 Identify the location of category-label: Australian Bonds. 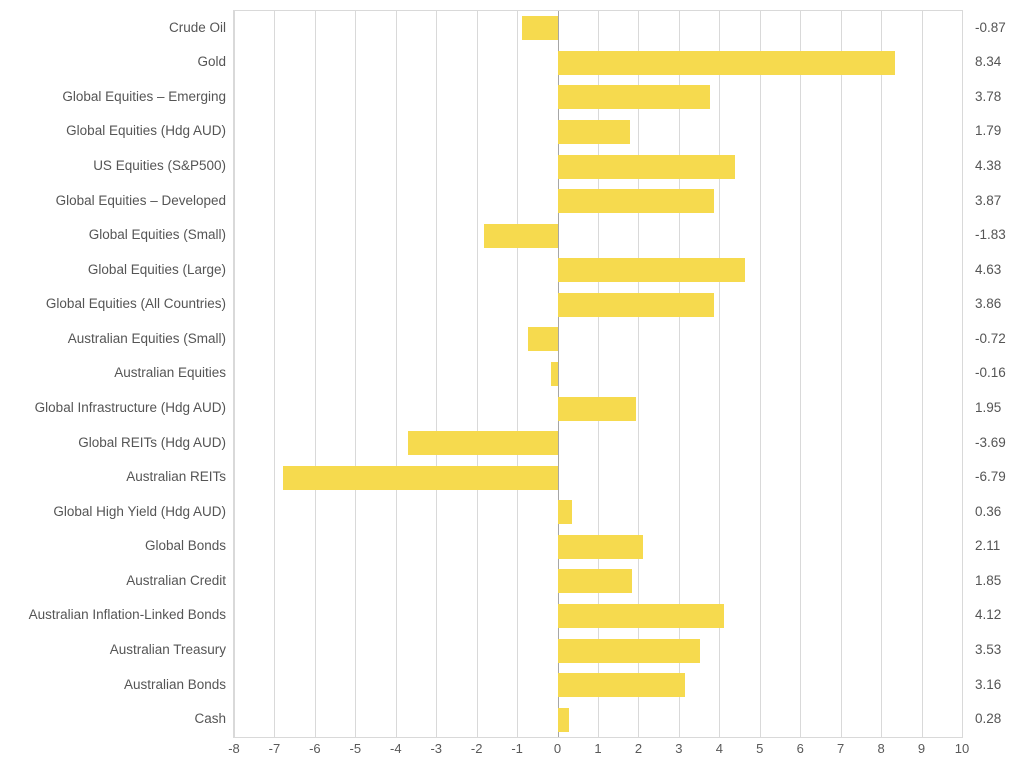
(174, 684).